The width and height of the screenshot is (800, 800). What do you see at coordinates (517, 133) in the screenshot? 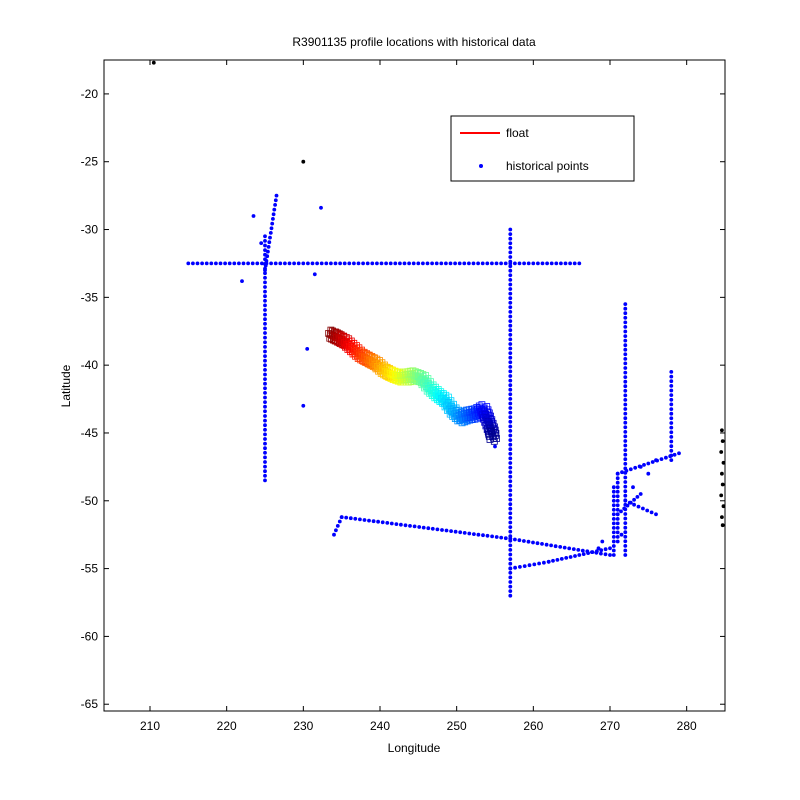
I see `legend-float-label: float` at bounding box center [517, 133].